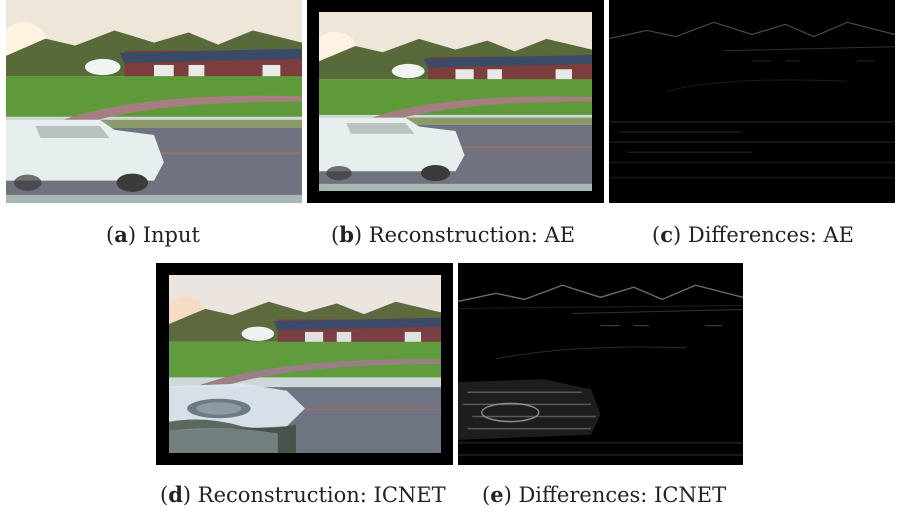  Describe the element at coordinates (455, 101) in the screenshot. I see `panel-b-image` at that location.